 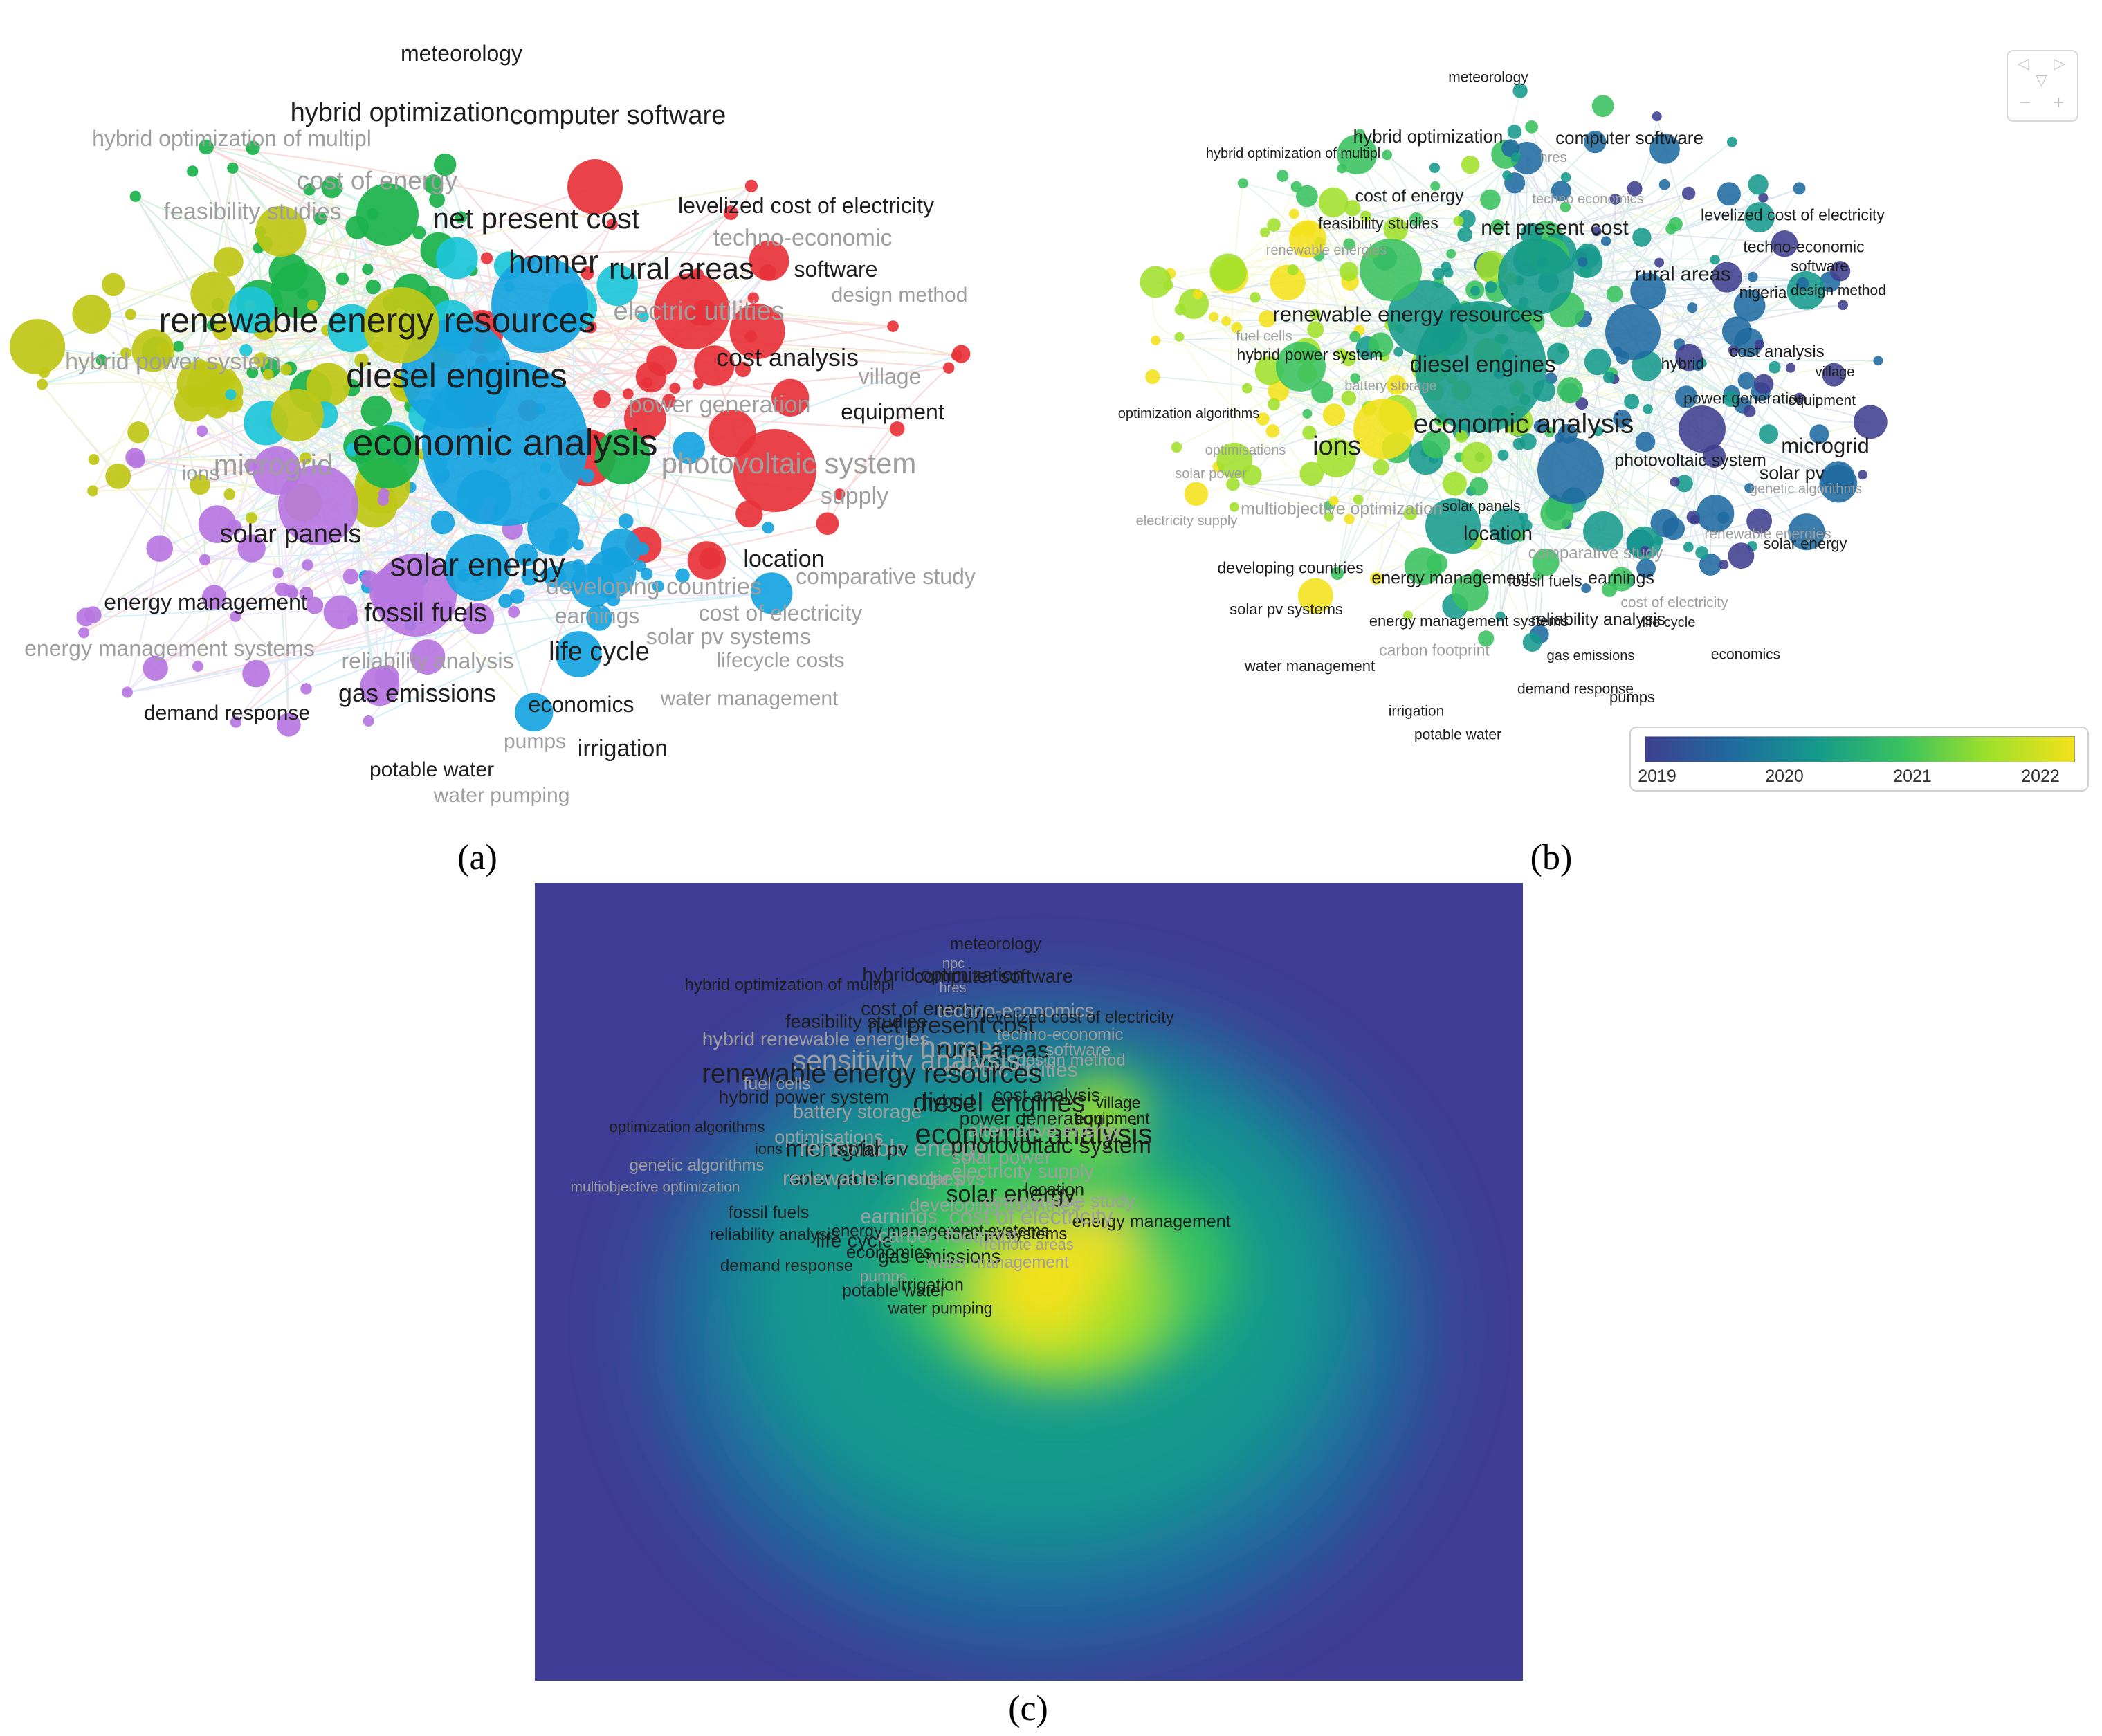 I want to click on zoom-out-icon: −, so click(x=2025, y=102).